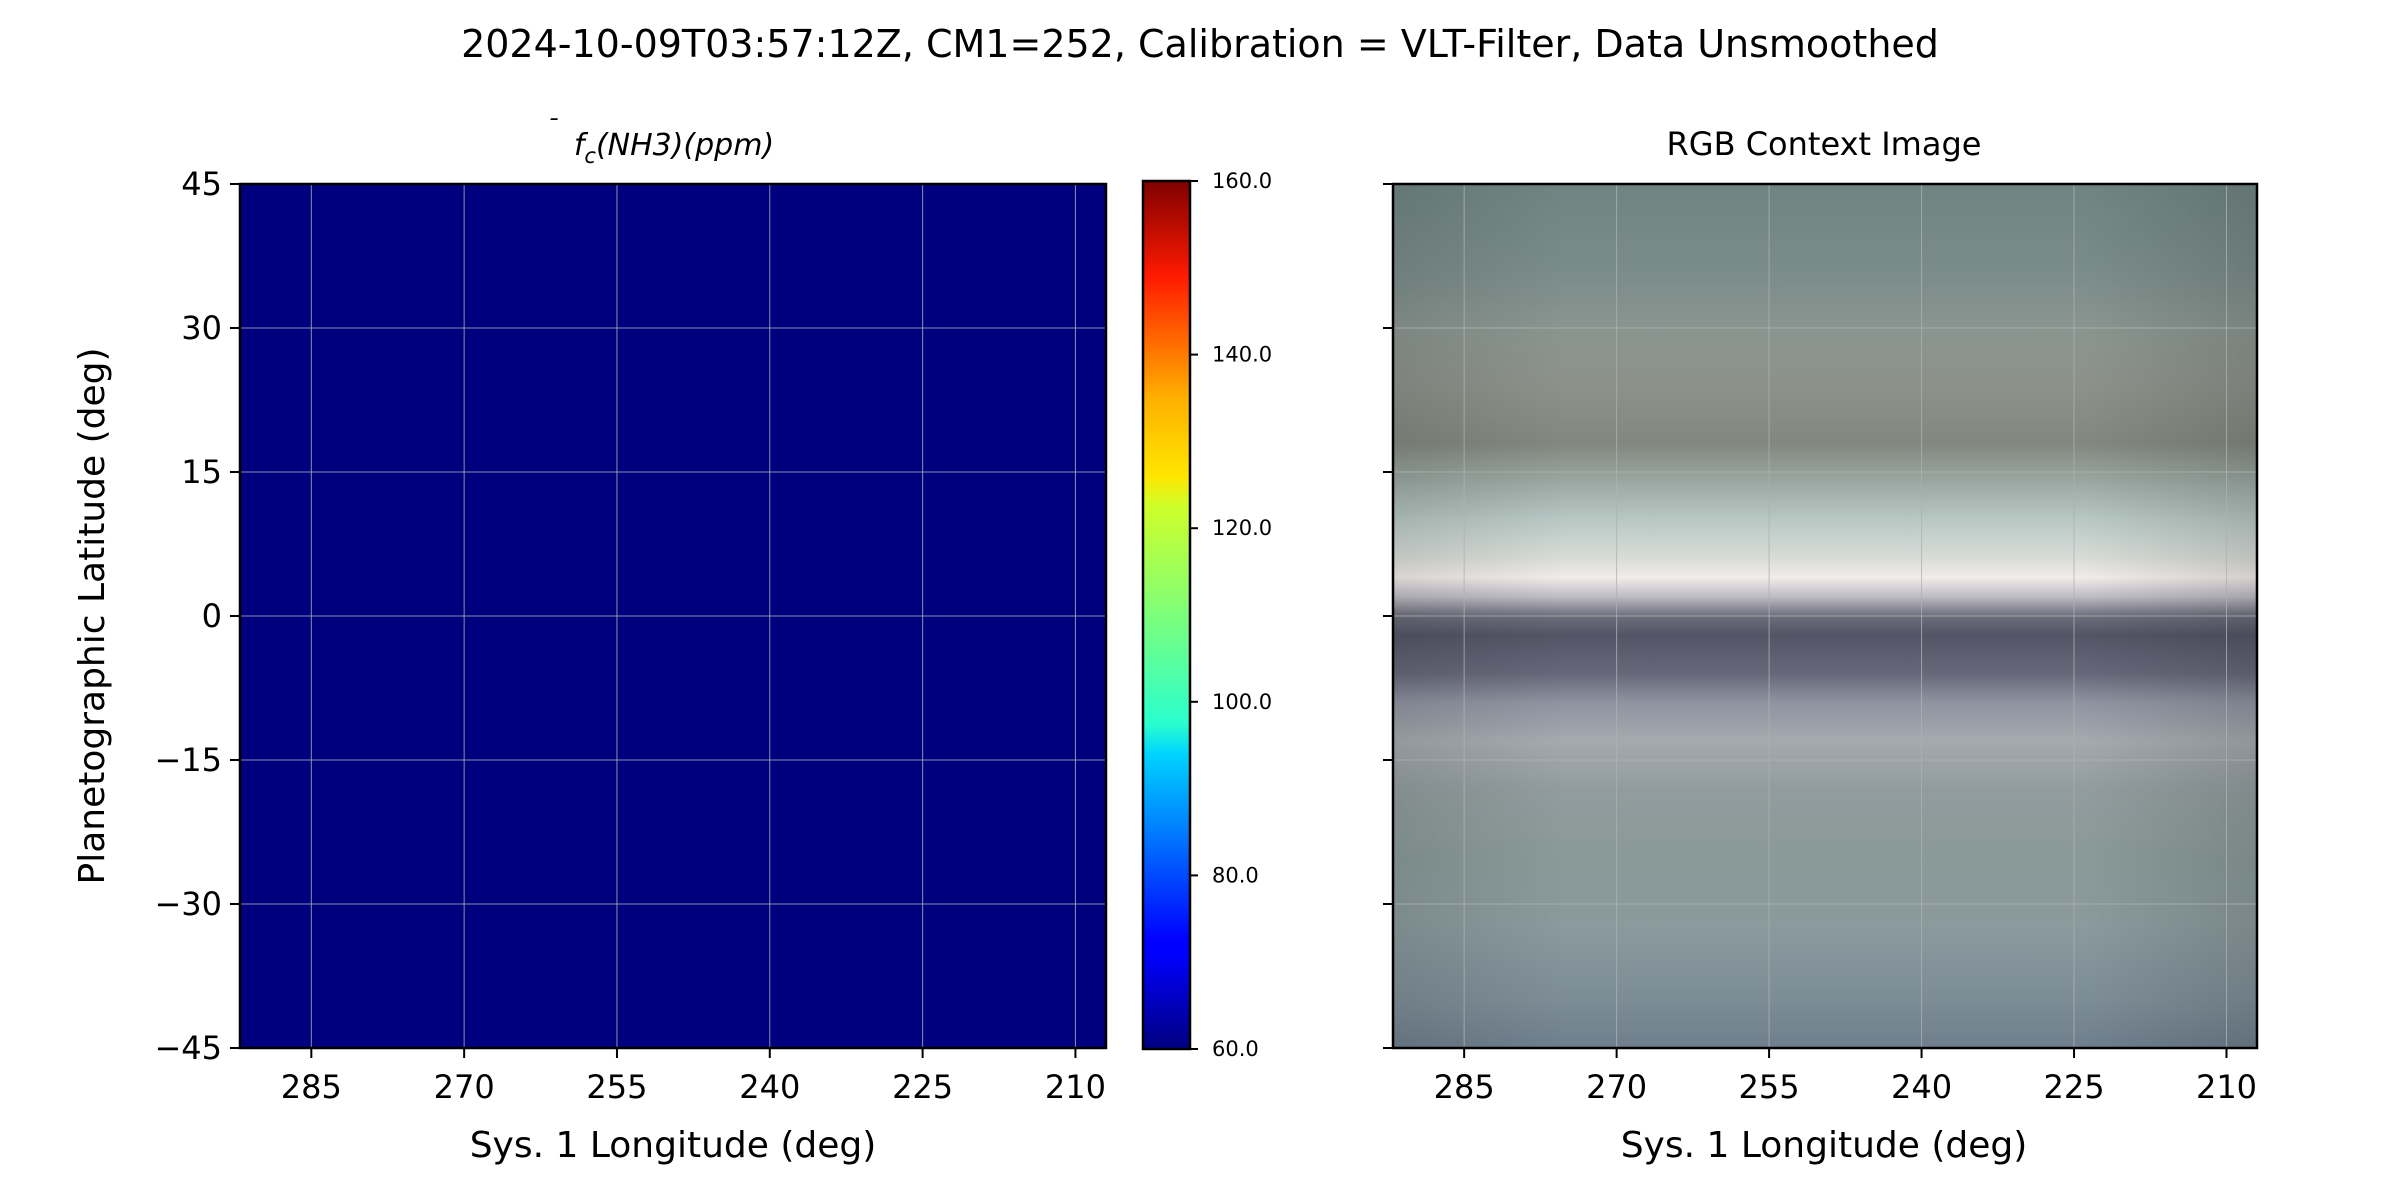 This screenshot has height=1200, width=2400. Describe the element at coordinates (1824, 144) in the screenshot. I see `rgb-panel-title: RGB Context Image` at that location.